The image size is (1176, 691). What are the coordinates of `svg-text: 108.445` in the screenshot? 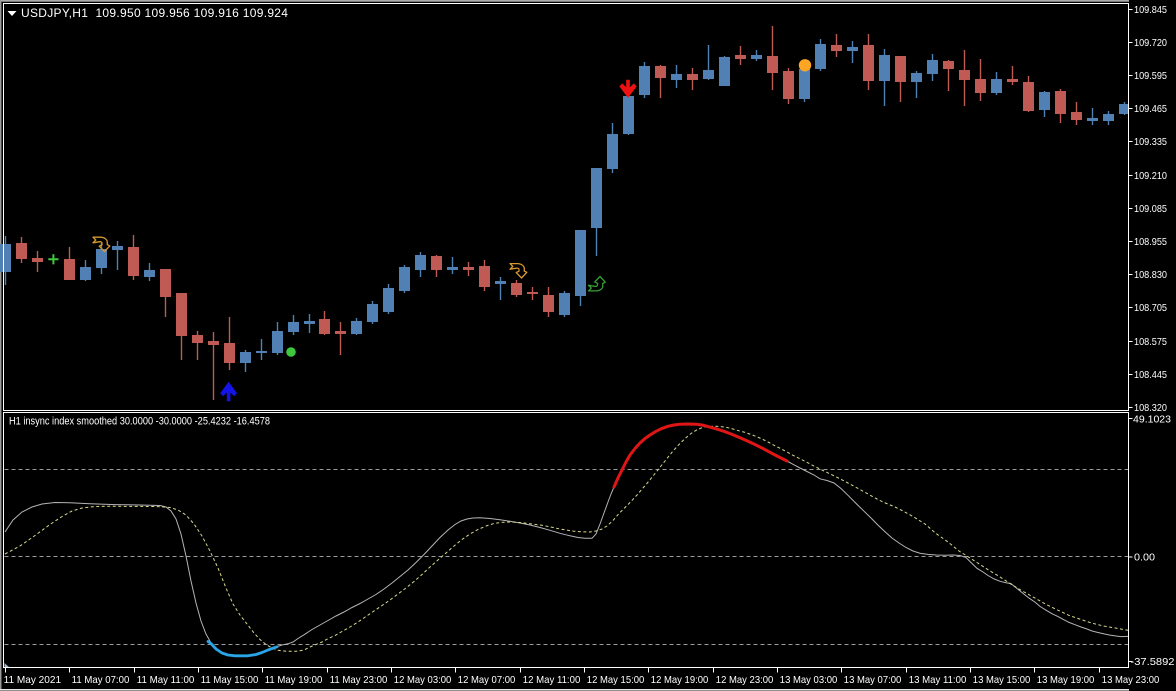 It's located at (1150, 375).